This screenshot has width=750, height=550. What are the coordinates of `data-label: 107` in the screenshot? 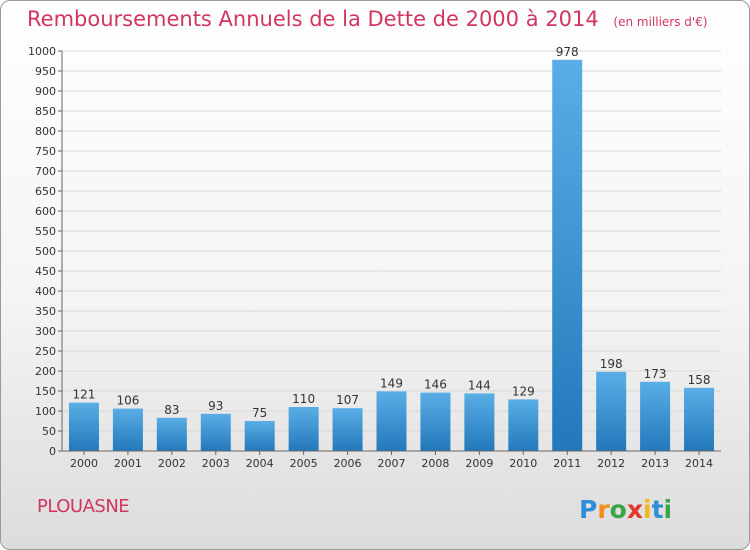 It's located at (347, 400).